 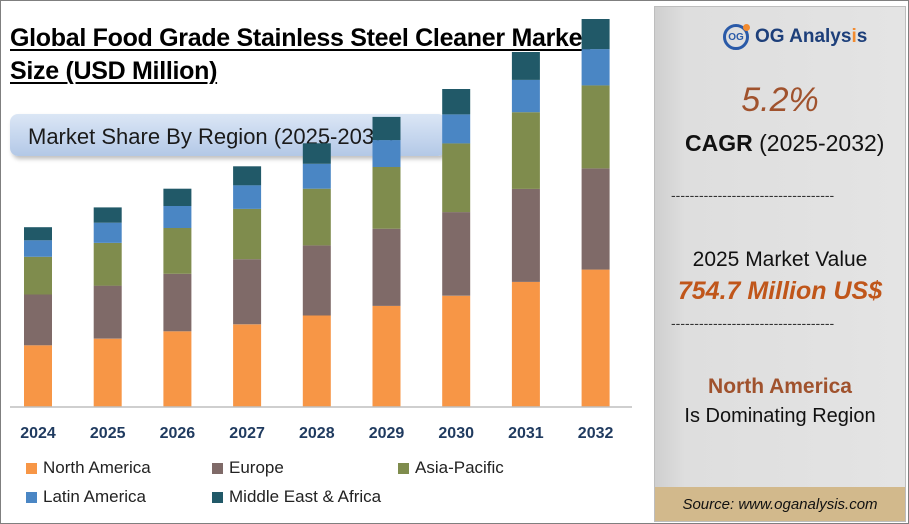 What do you see at coordinates (247, 365) in the screenshot?
I see `bar-2027-north-america` at bounding box center [247, 365].